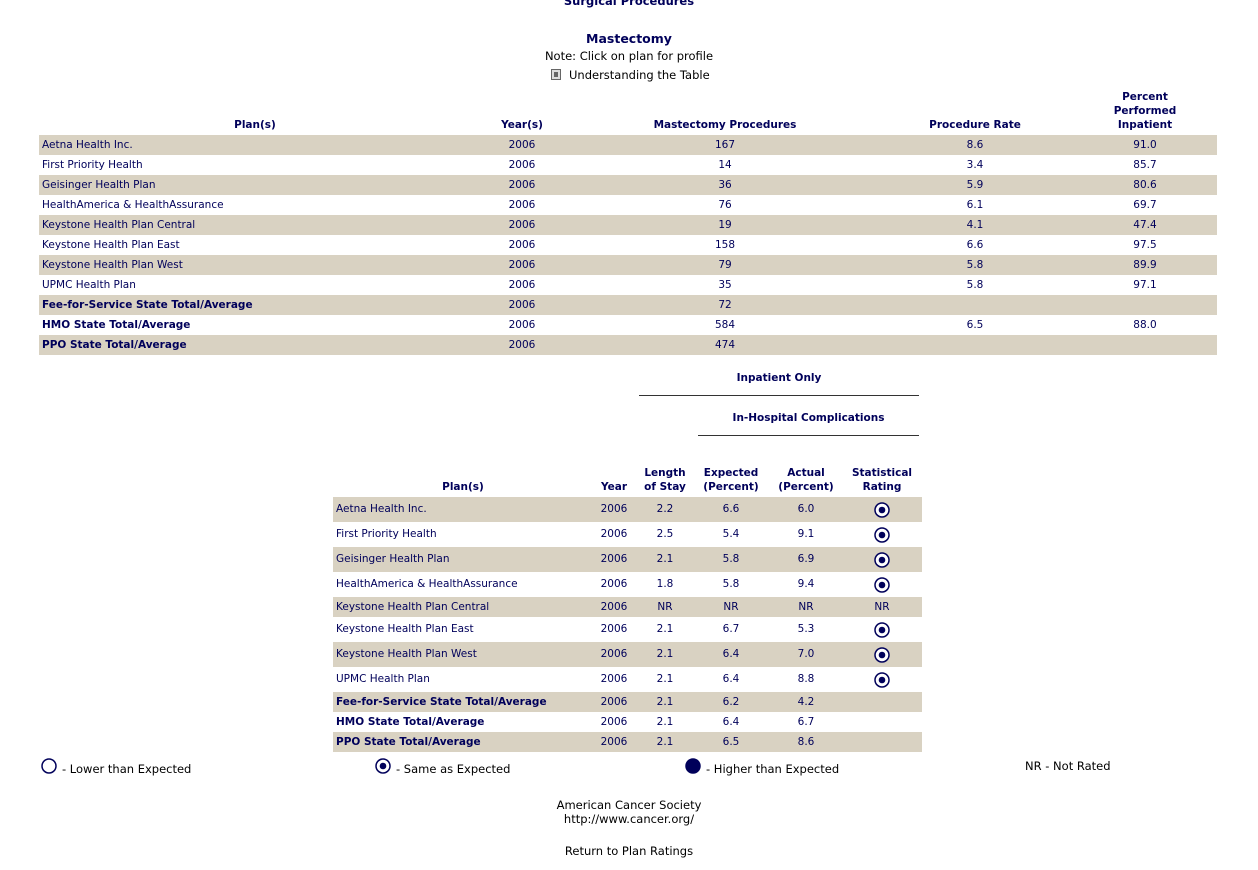 This screenshot has height=870, width=1258. What do you see at coordinates (1145, 145) in the screenshot?
I see `cell: 91.0` at bounding box center [1145, 145].